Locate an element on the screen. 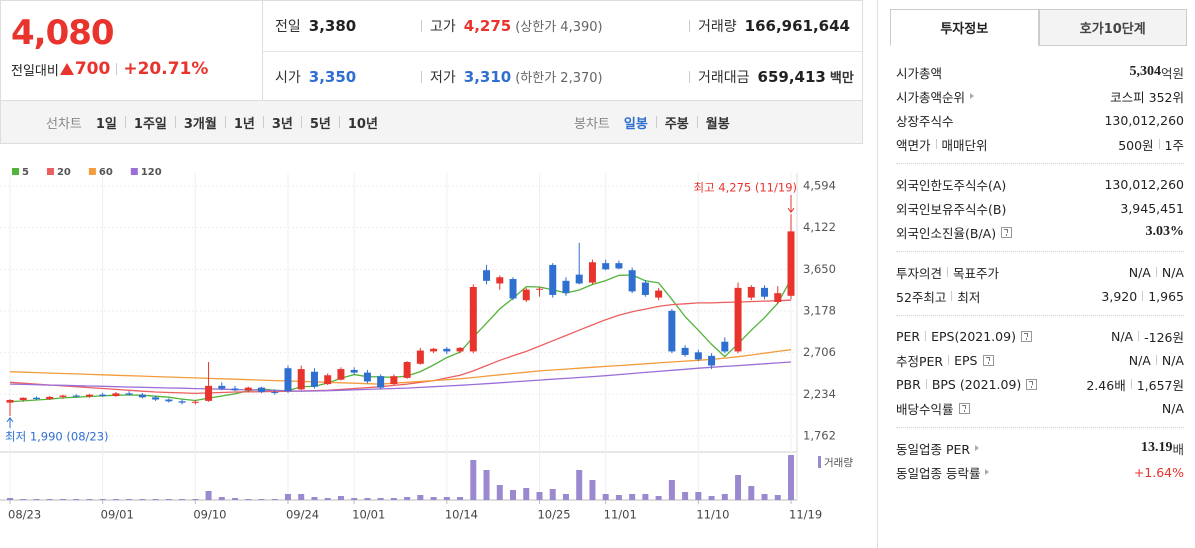 This screenshot has width=1195, height=548. row-label: 추정PER EPS is located at coordinates (945, 360).